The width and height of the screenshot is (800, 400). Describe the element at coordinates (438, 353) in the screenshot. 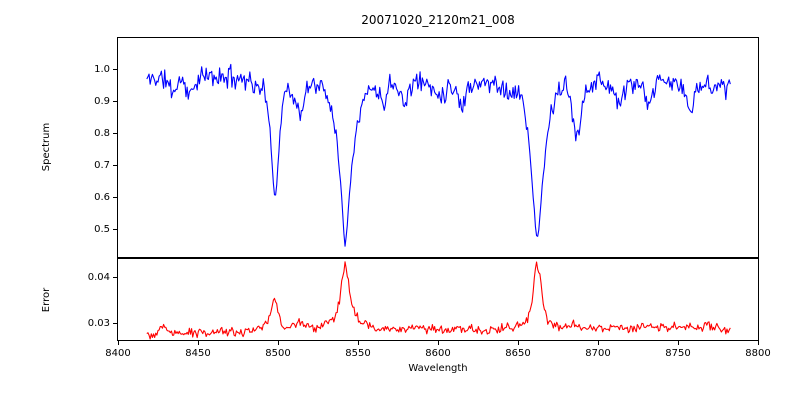

I see `x-tick-label: 8600` at that location.